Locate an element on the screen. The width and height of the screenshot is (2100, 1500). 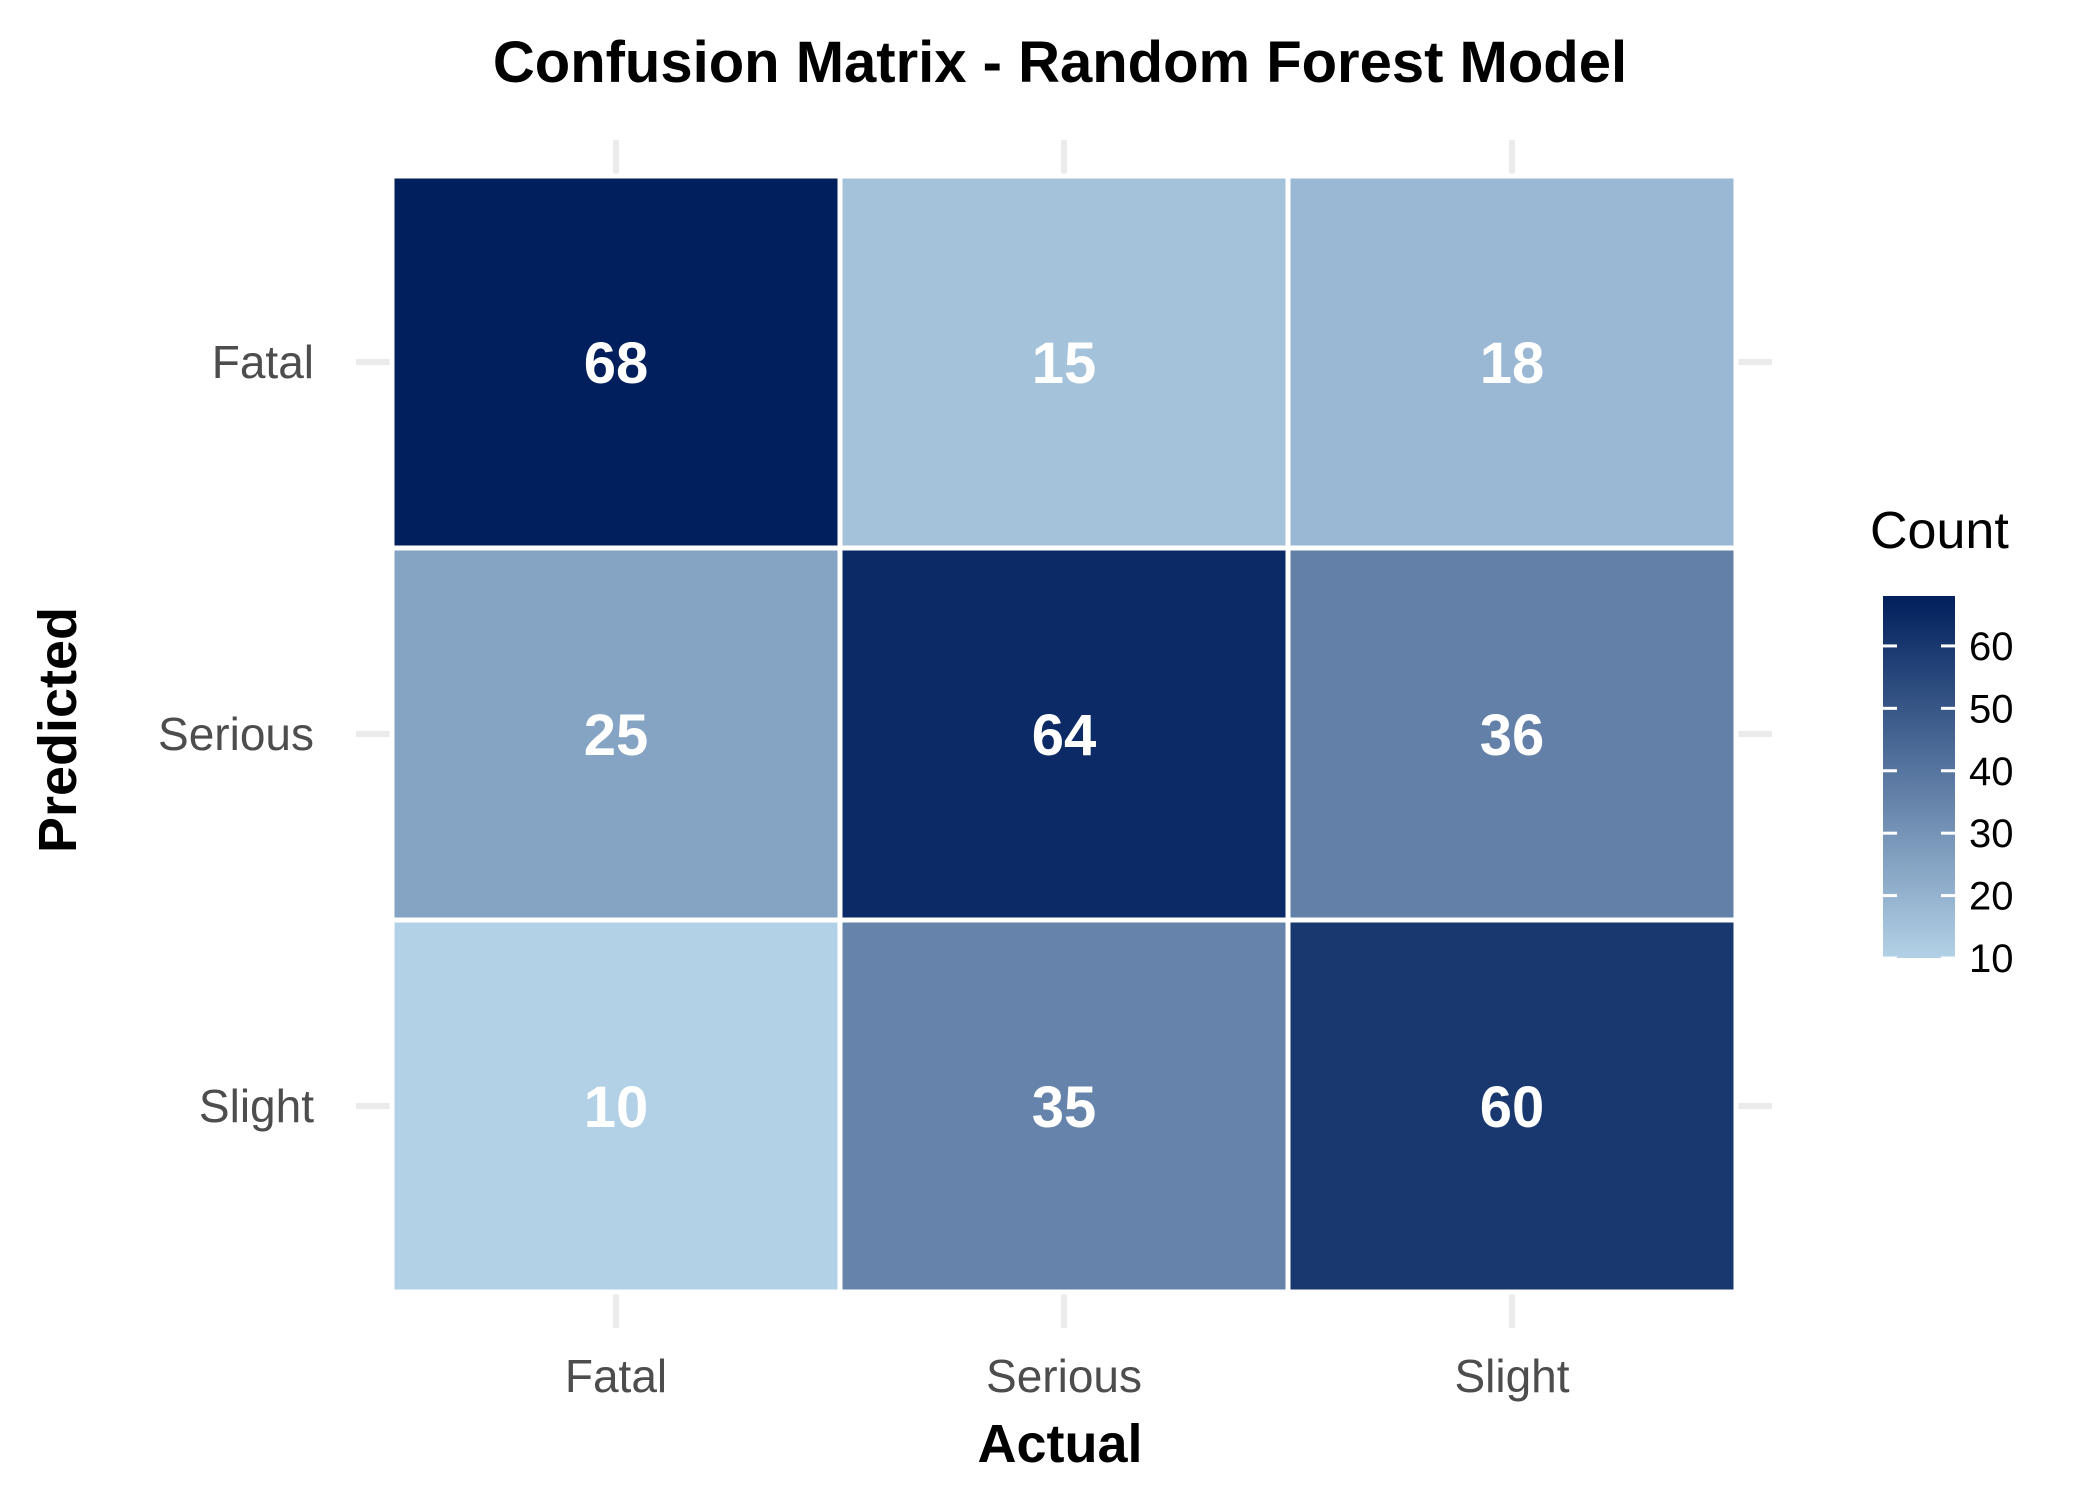
cell-value-label: 15 is located at coordinates (1064, 363).